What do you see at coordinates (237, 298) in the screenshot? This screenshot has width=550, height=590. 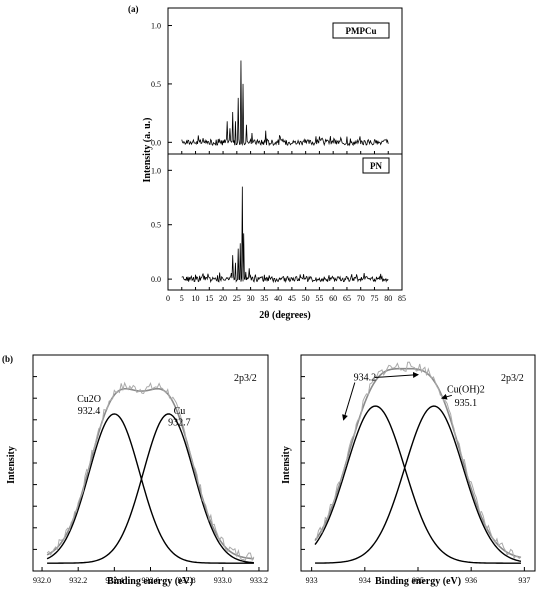 I see `xrd-bottom-xtick-label-5: 25` at bounding box center [237, 298].